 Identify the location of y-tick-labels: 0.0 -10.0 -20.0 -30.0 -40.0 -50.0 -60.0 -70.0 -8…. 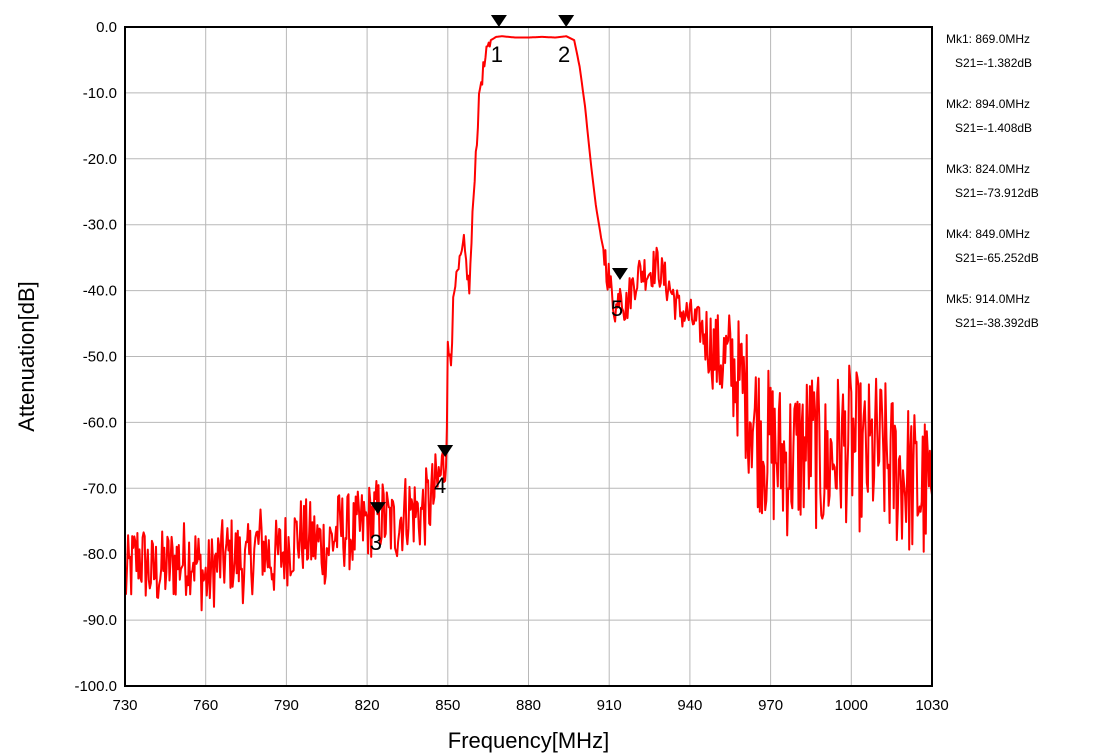
(95, 357).